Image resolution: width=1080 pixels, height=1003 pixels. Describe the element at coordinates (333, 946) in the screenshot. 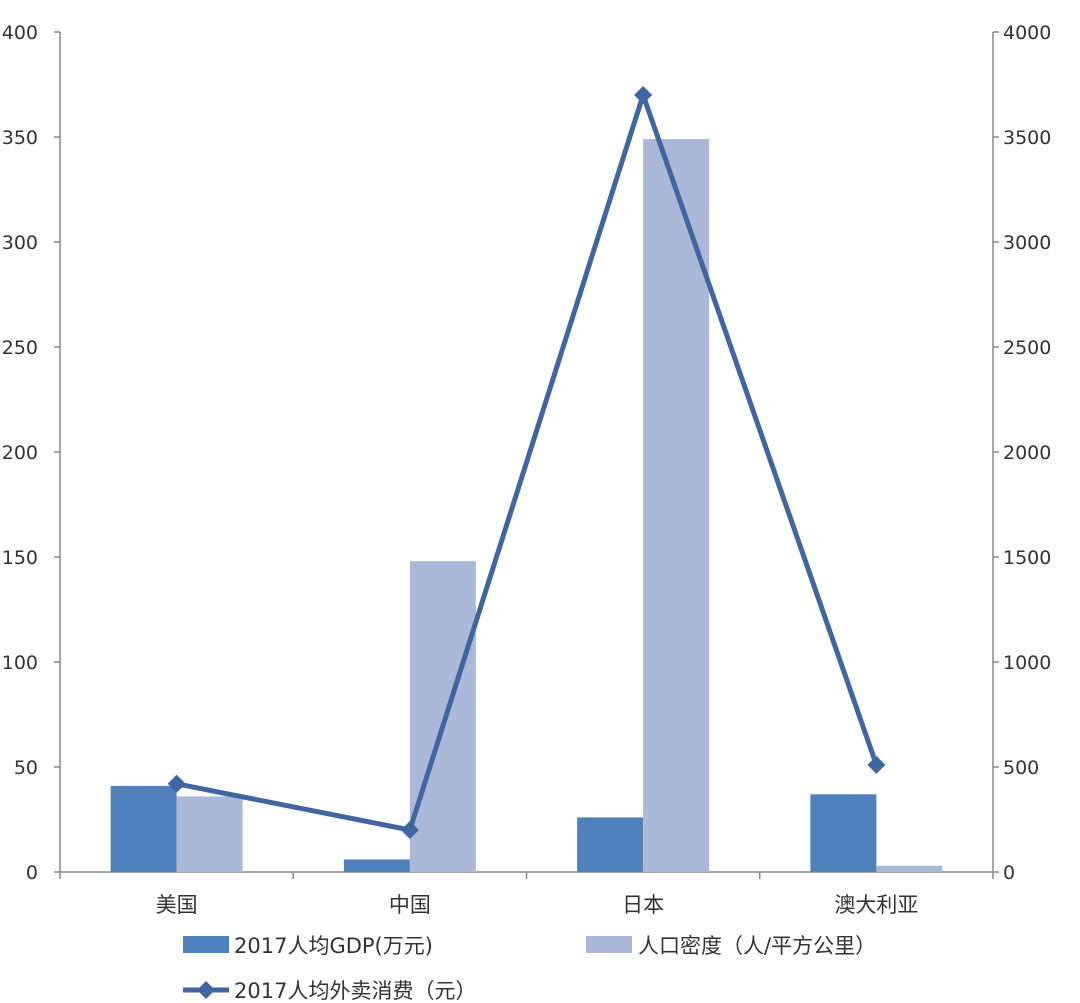

I see `legend-label-gdp: 2017人均GDP(万元)` at that location.